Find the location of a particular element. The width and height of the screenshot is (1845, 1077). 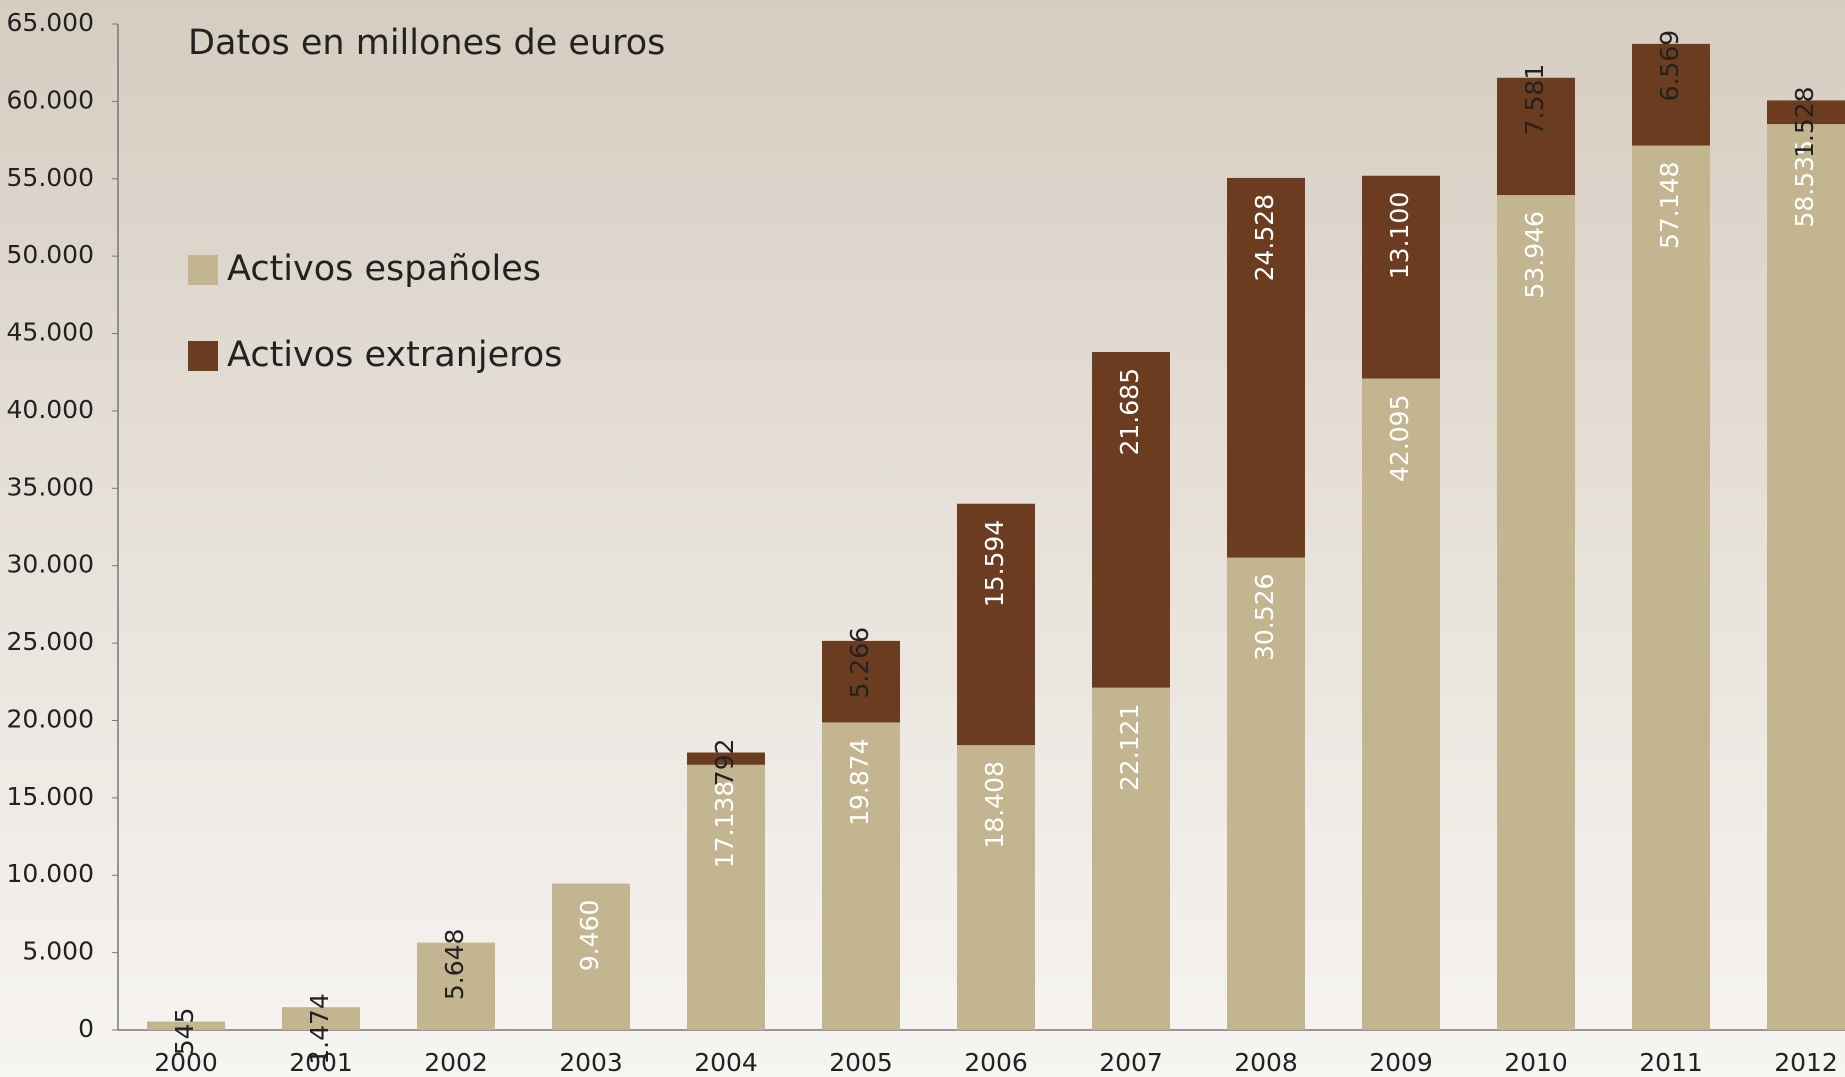

chart-title: Datos en millones de euros is located at coordinates (426, 43).